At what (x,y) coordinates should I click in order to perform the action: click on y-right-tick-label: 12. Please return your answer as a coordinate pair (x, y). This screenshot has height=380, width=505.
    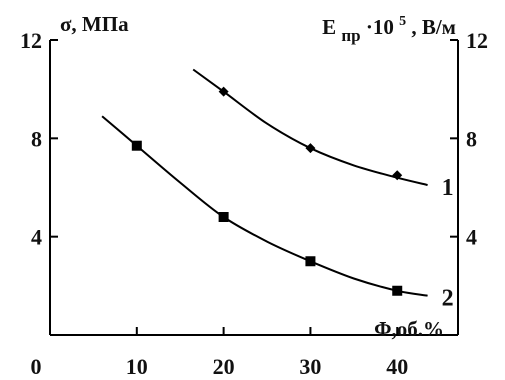
    Looking at the image, I should click on (477, 40).